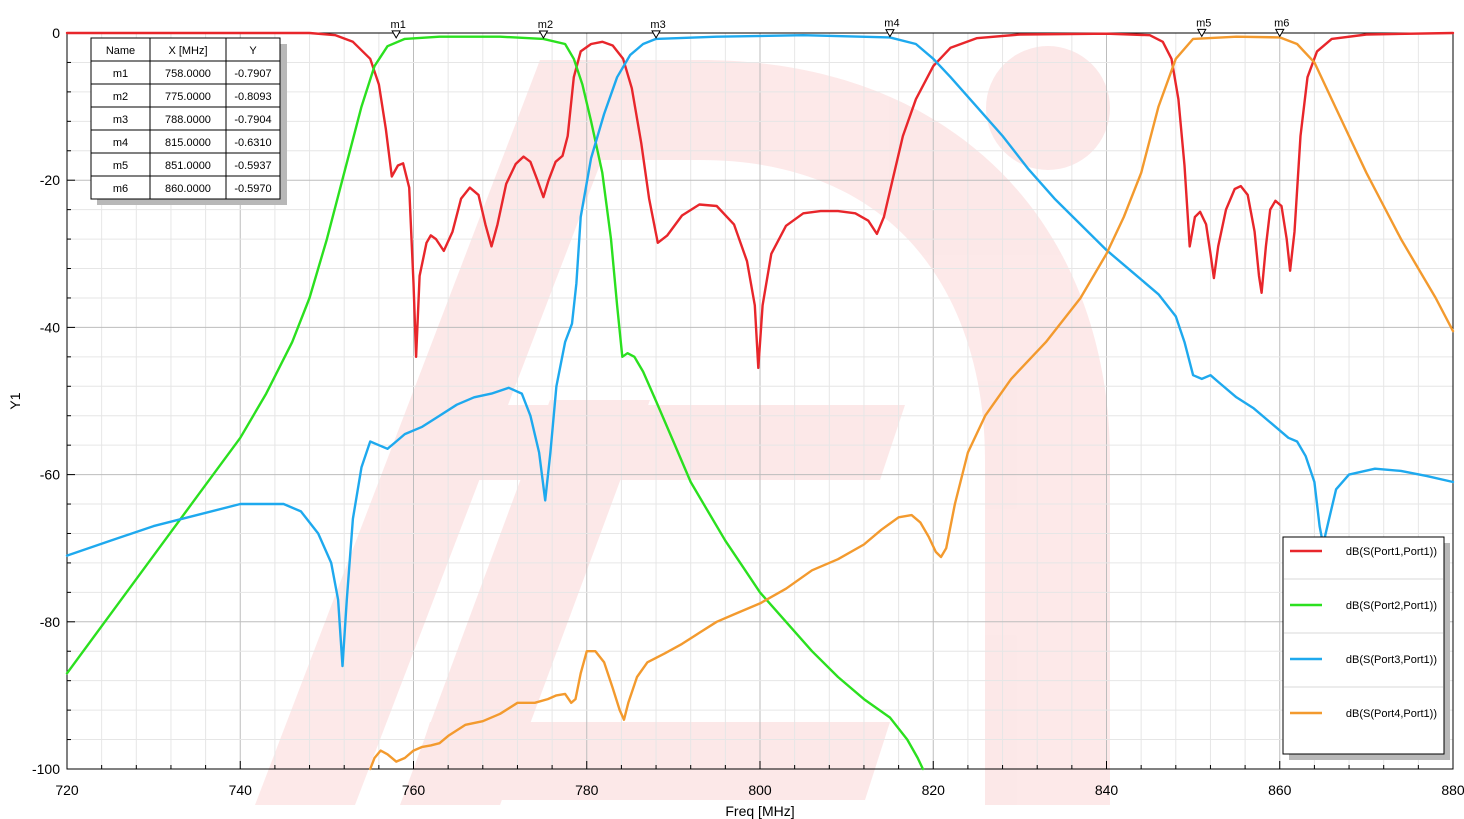 This screenshot has width=1464, height=819. Describe the element at coordinates (50, 180) in the screenshot. I see `y-tick-label: -20` at that location.